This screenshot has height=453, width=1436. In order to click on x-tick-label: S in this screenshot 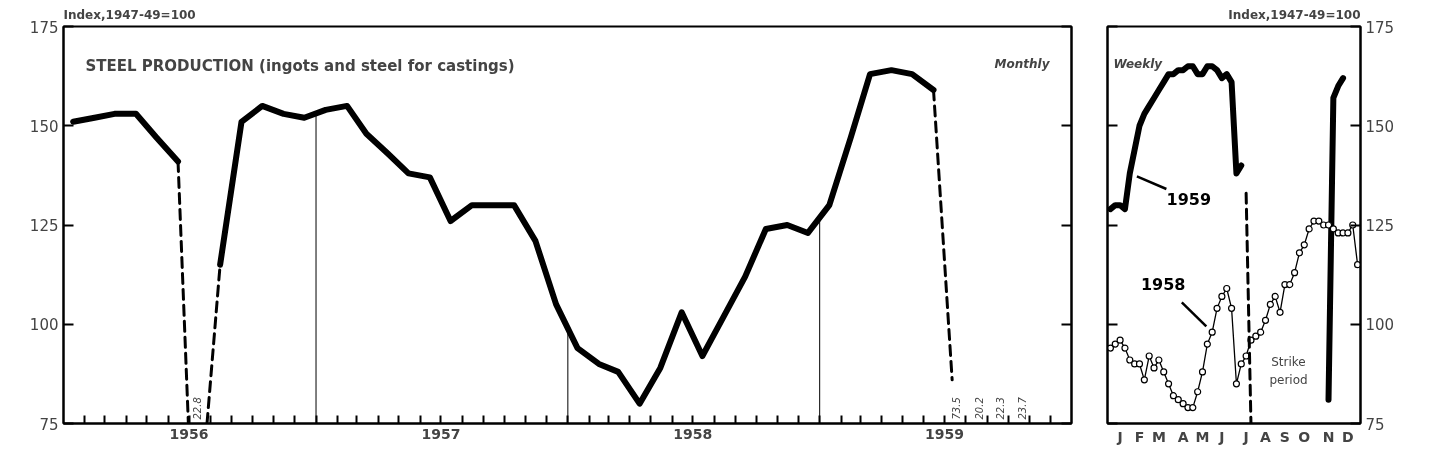, I will do `click(1284, 436)`.